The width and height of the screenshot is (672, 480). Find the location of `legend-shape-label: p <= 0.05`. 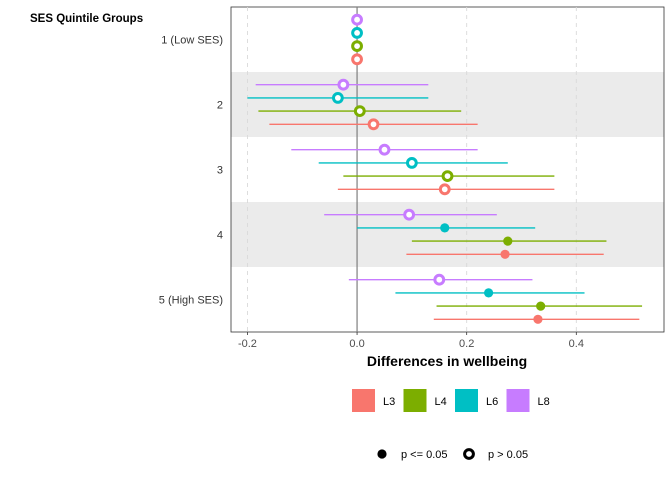

legend-shape-label: p <= 0.05 is located at coordinates (424, 455).